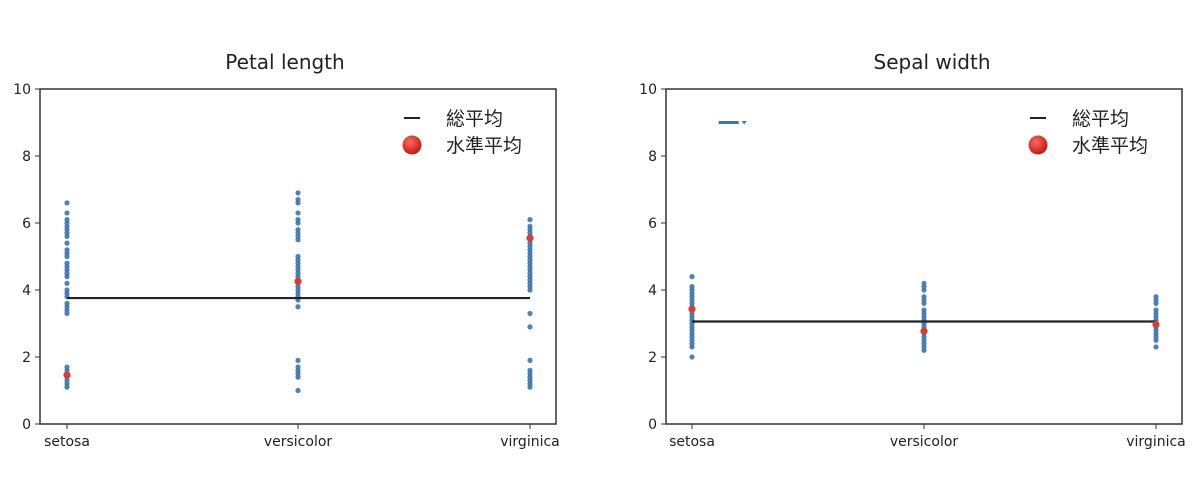 The image size is (1200, 496). Describe the element at coordinates (932, 62) in the screenshot. I see `chart-title: Sepal width` at that location.